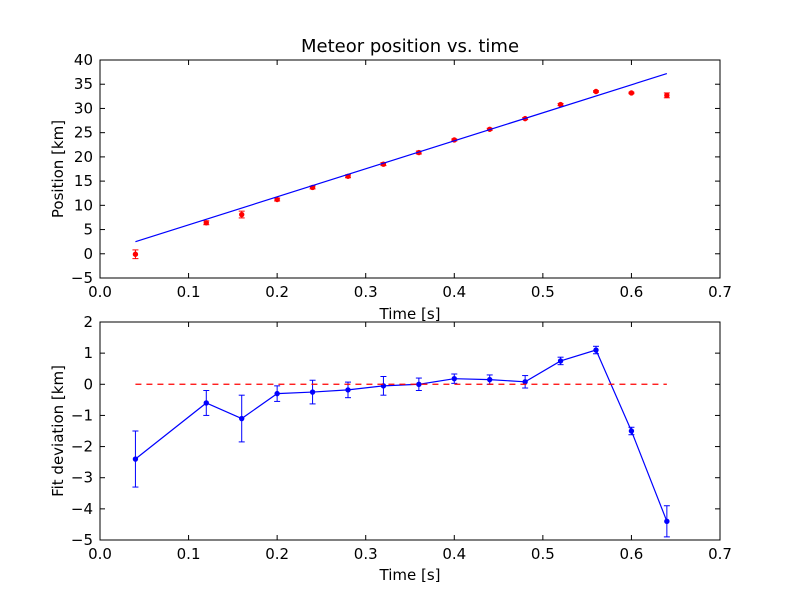 This screenshot has width=800, height=600. Describe the element at coordinates (82, 447) in the screenshot. I see `y-tick-label: −2` at that location.